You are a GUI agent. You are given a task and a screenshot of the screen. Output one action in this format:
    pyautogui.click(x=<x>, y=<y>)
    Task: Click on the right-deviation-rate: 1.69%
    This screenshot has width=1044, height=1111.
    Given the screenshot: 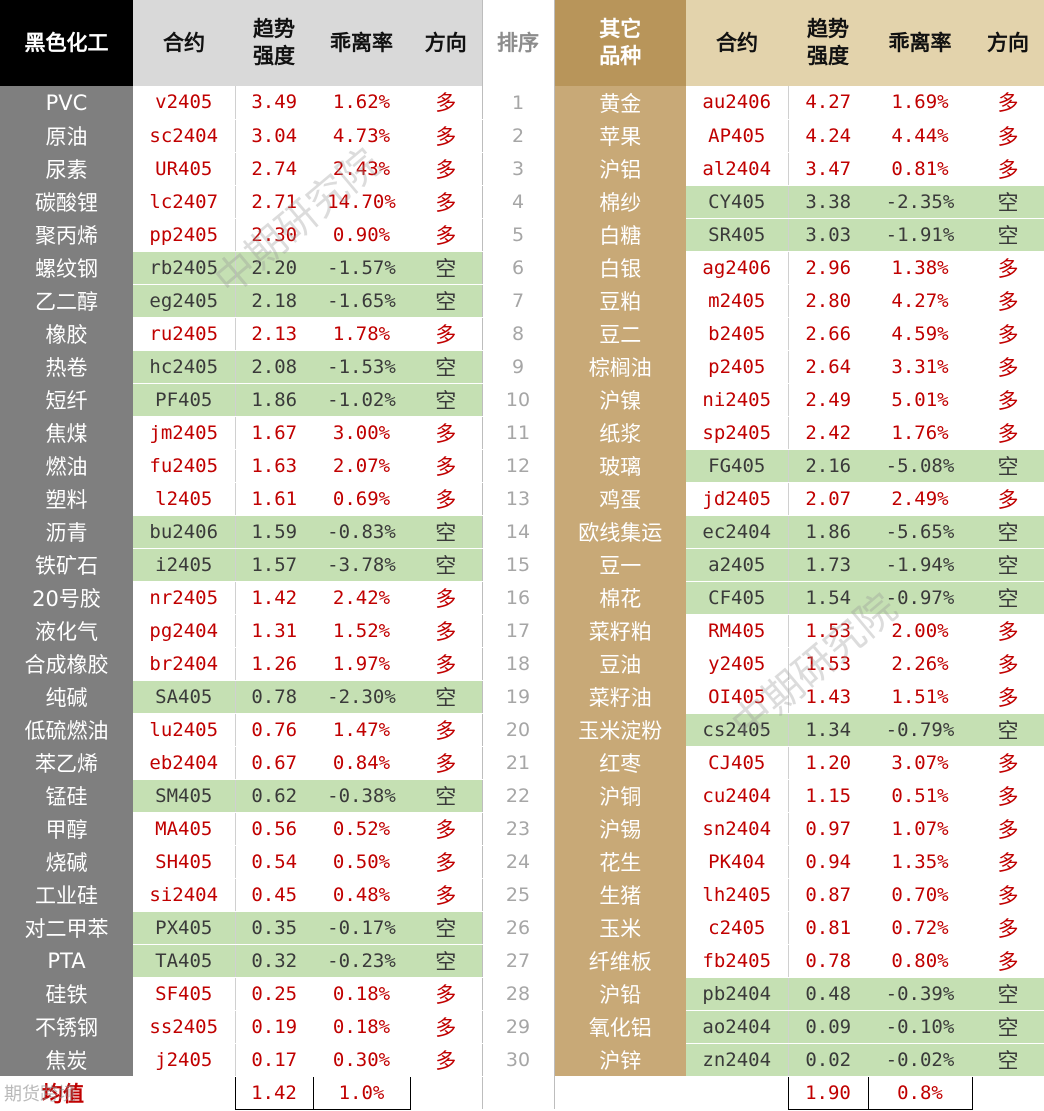 What is the action you would take?
    pyautogui.click(x=920, y=103)
    